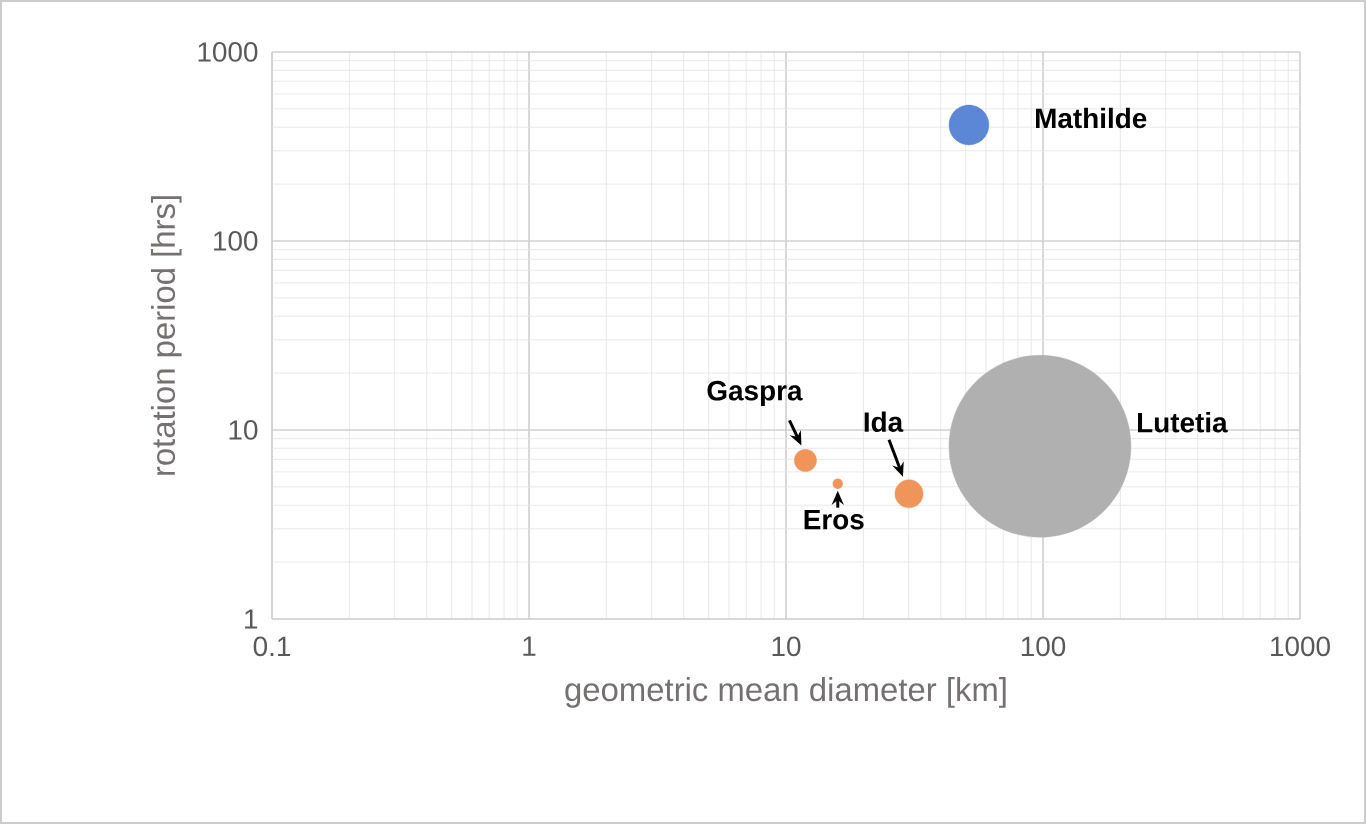  What do you see at coordinates (755, 393) in the screenshot?
I see `series-label: Gaspra` at bounding box center [755, 393].